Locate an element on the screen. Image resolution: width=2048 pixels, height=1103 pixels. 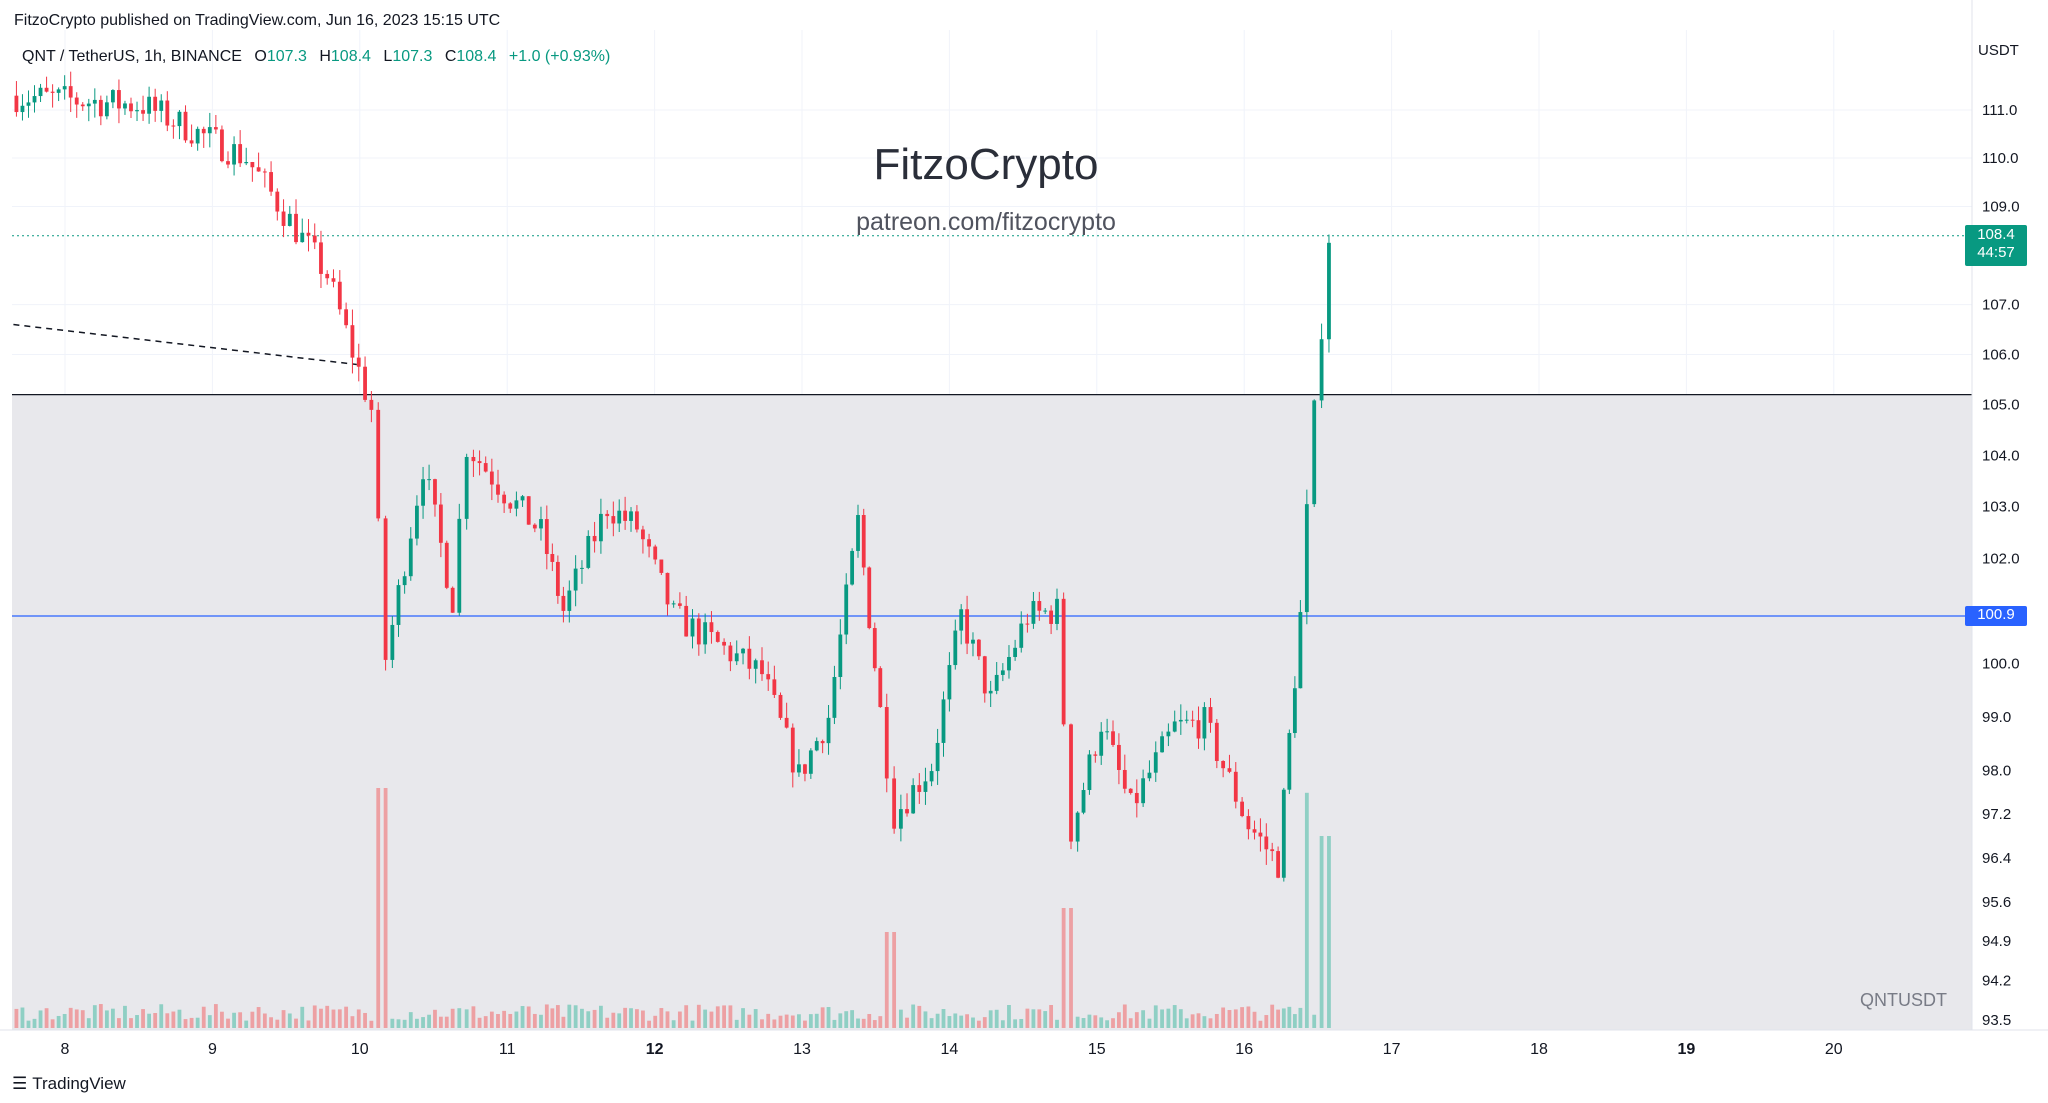
currency-label: USDT is located at coordinates (1998, 50).